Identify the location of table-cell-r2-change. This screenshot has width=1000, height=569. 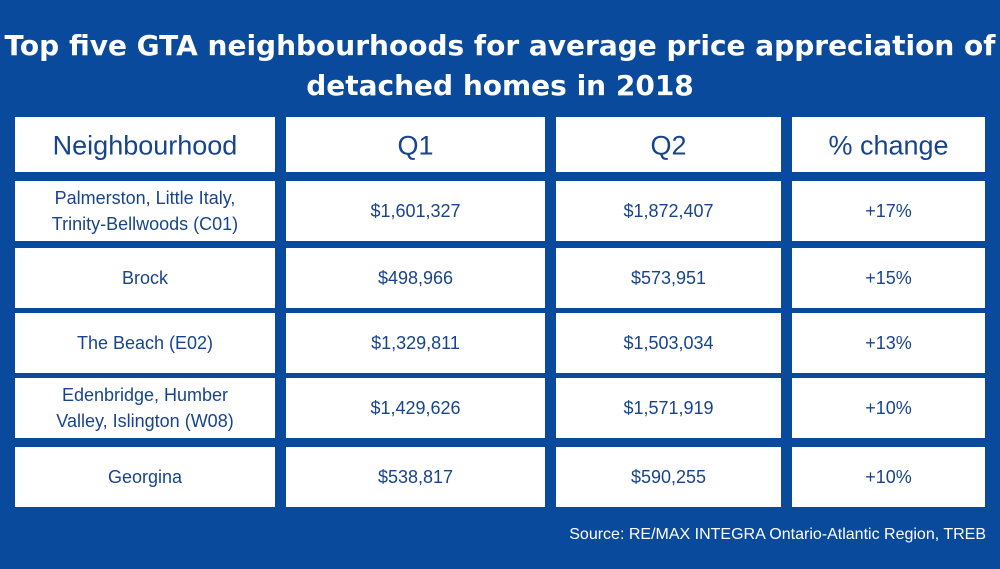
(888, 278).